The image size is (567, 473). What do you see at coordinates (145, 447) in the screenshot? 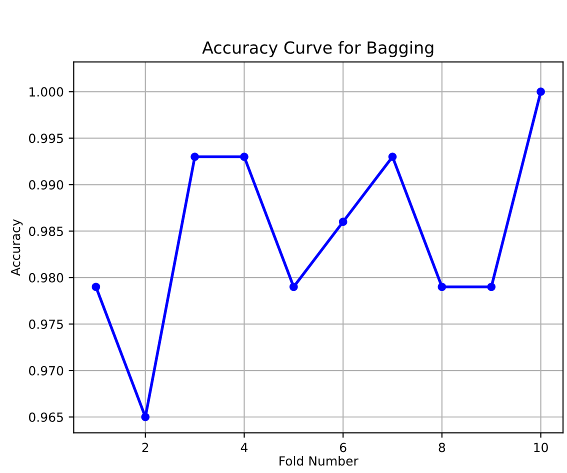
I see `x-tick-label: 2` at bounding box center [145, 447].